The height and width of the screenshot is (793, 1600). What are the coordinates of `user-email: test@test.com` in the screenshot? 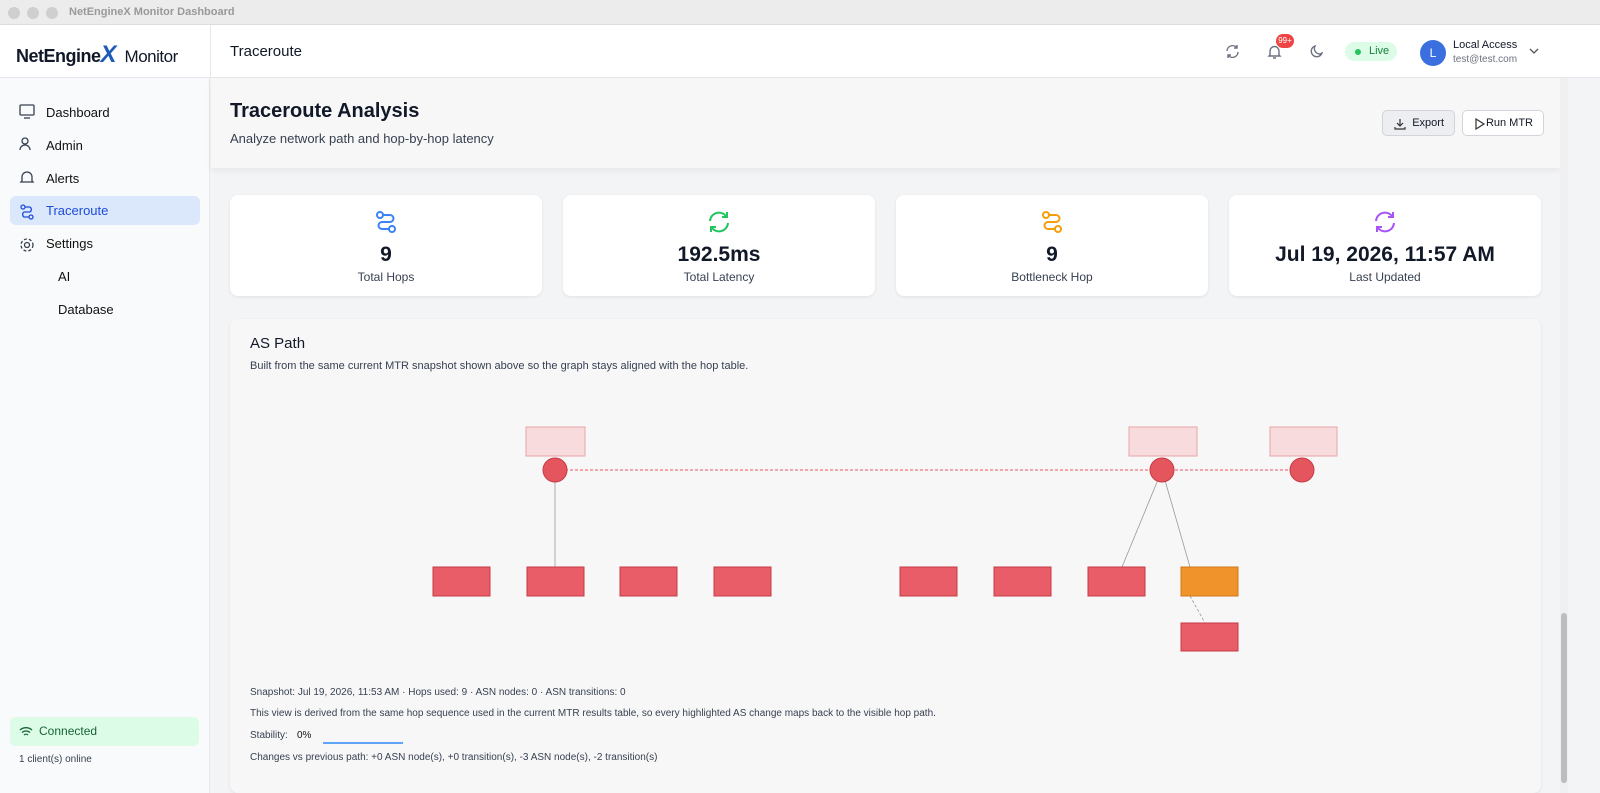 It's located at (1485, 59).